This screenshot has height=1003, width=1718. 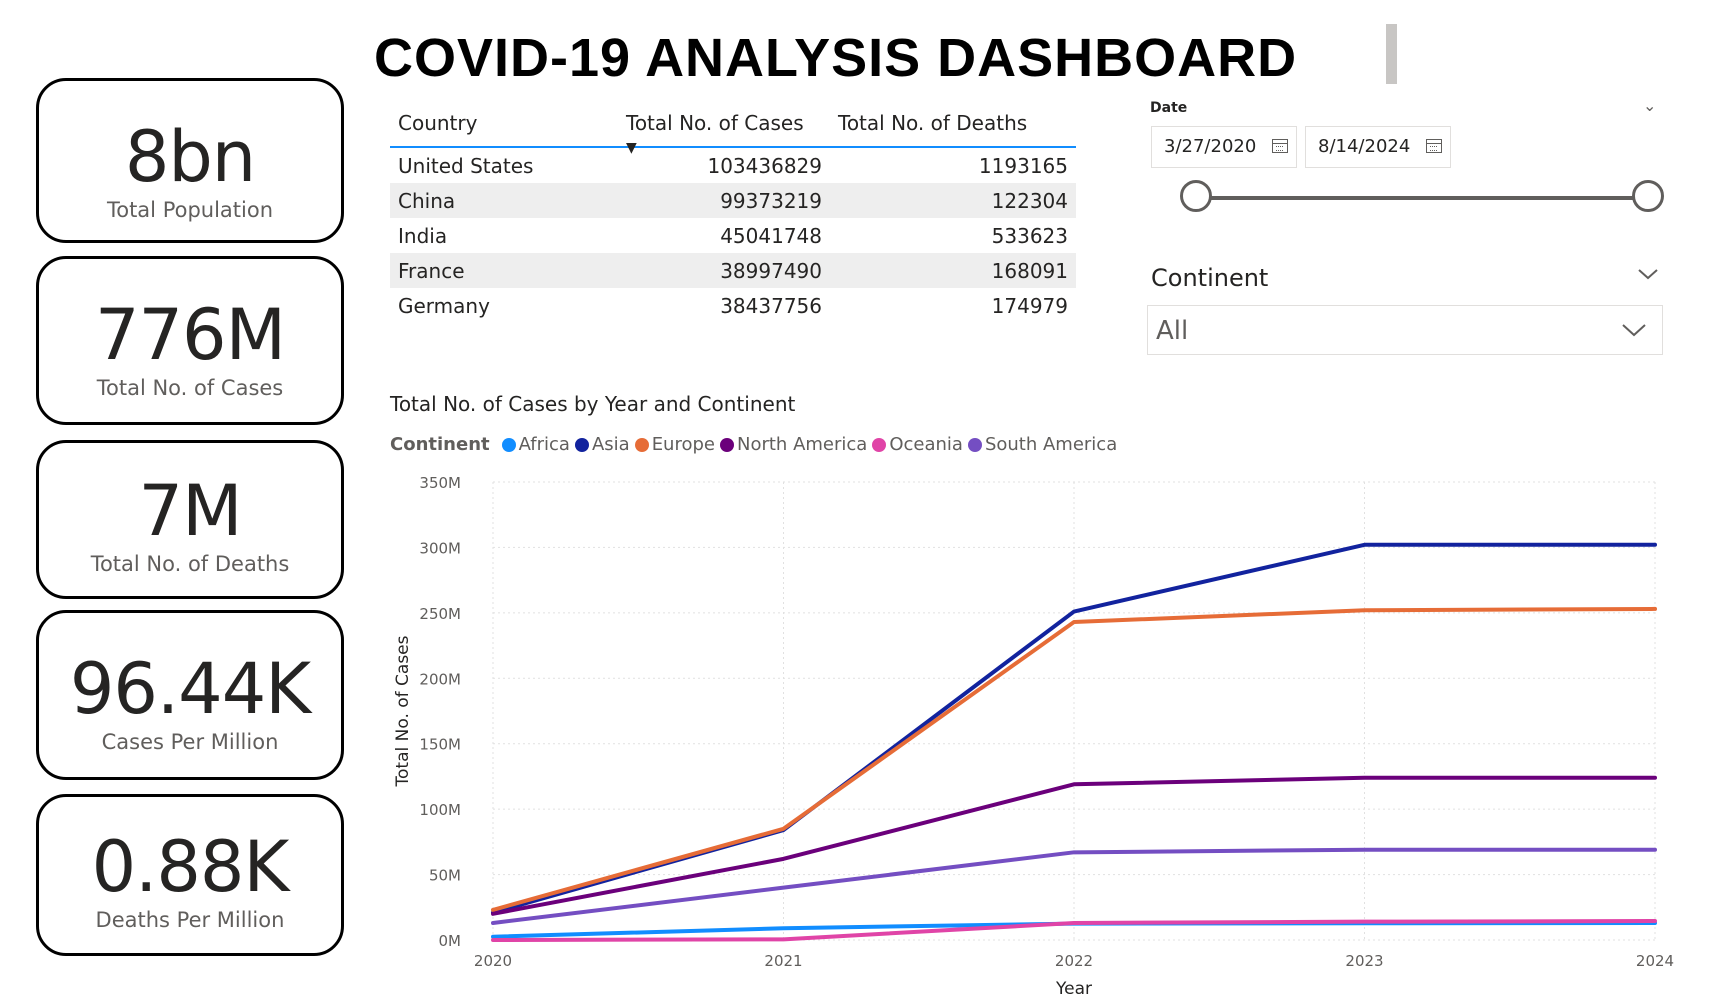 What do you see at coordinates (190, 920) in the screenshot?
I see `card-label: Deaths Per Million` at bounding box center [190, 920].